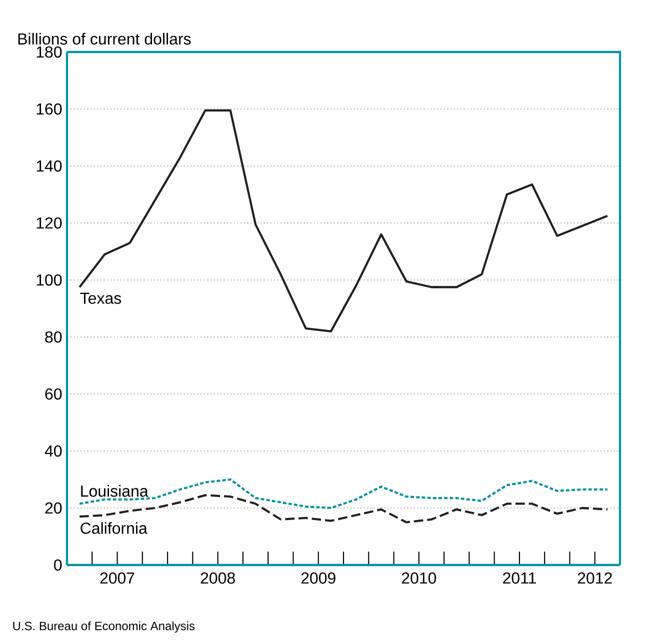  Describe the element at coordinates (49, 52) in the screenshot. I see `y-tick-label: 180` at that location.